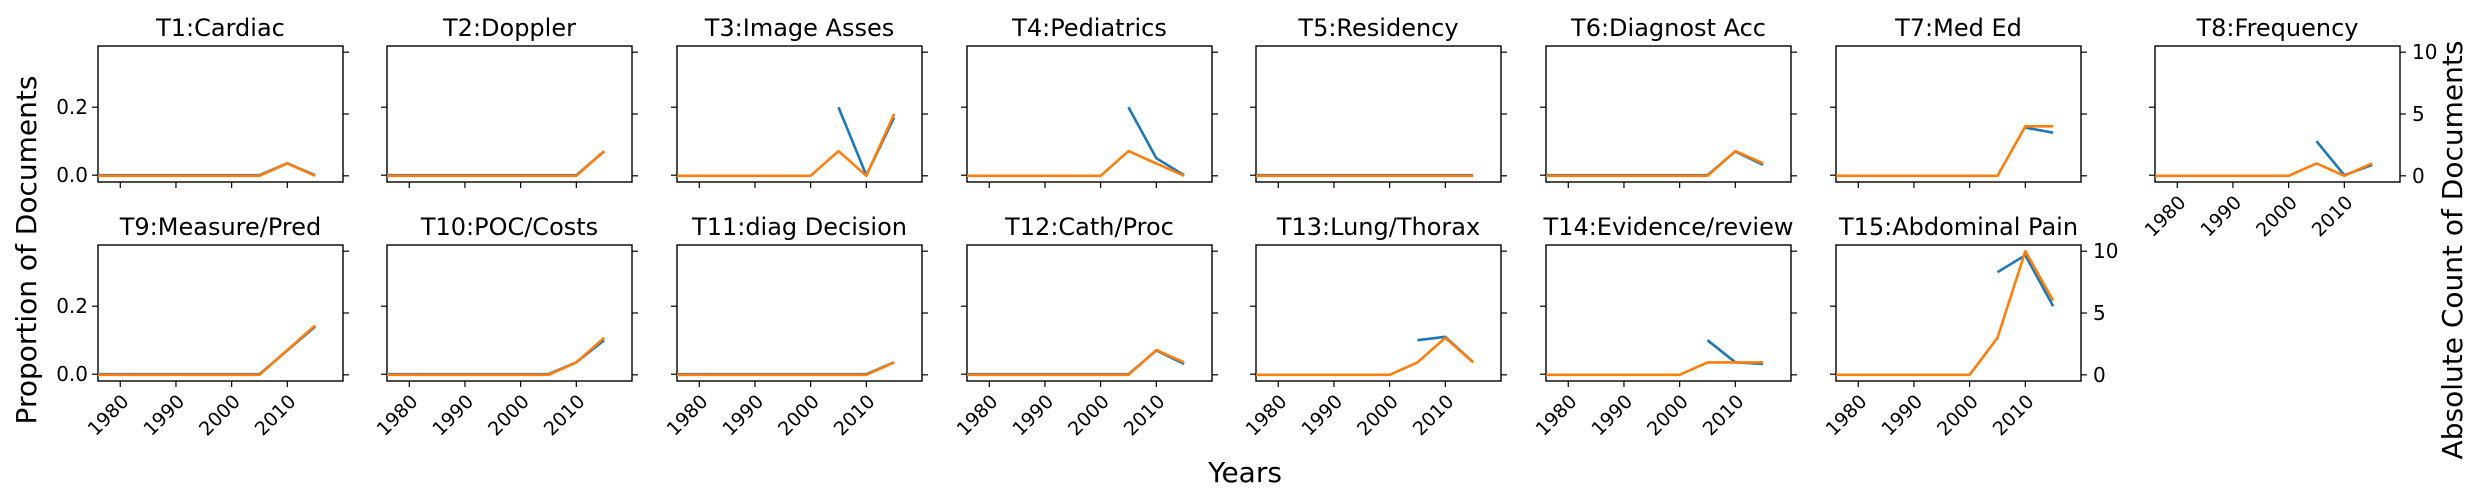  I want to click on y-axis-label-left: Proportion of Documents, so click(26, 250).